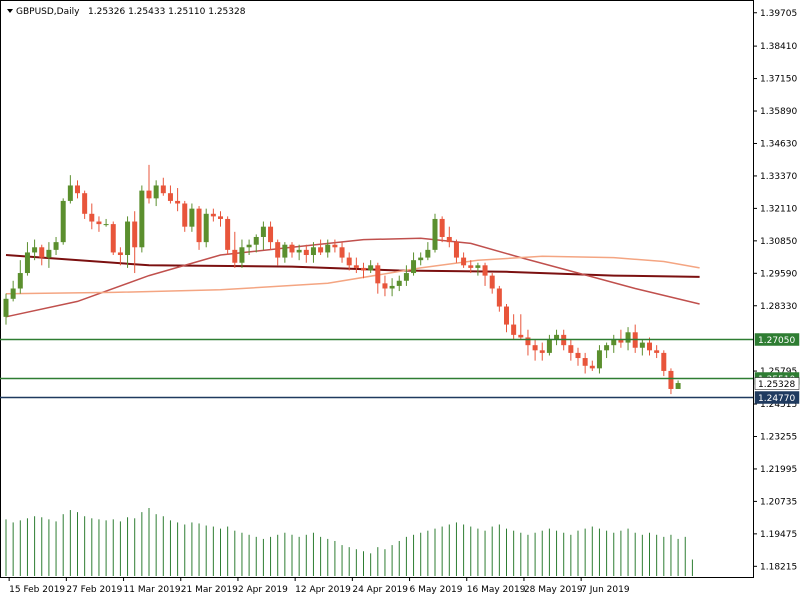  Describe the element at coordinates (776, 385) in the screenshot. I see `level-tag-label: 1.25328` at that location.